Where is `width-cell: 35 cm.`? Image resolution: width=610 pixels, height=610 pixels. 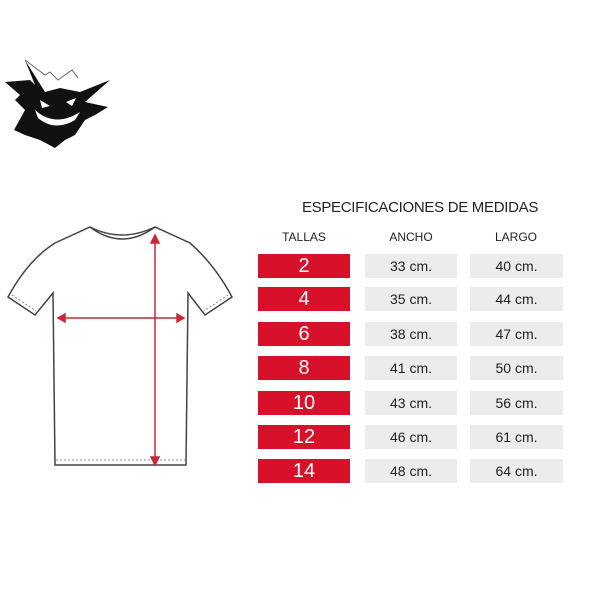
width-cell: 35 cm. is located at coordinates (411, 299).